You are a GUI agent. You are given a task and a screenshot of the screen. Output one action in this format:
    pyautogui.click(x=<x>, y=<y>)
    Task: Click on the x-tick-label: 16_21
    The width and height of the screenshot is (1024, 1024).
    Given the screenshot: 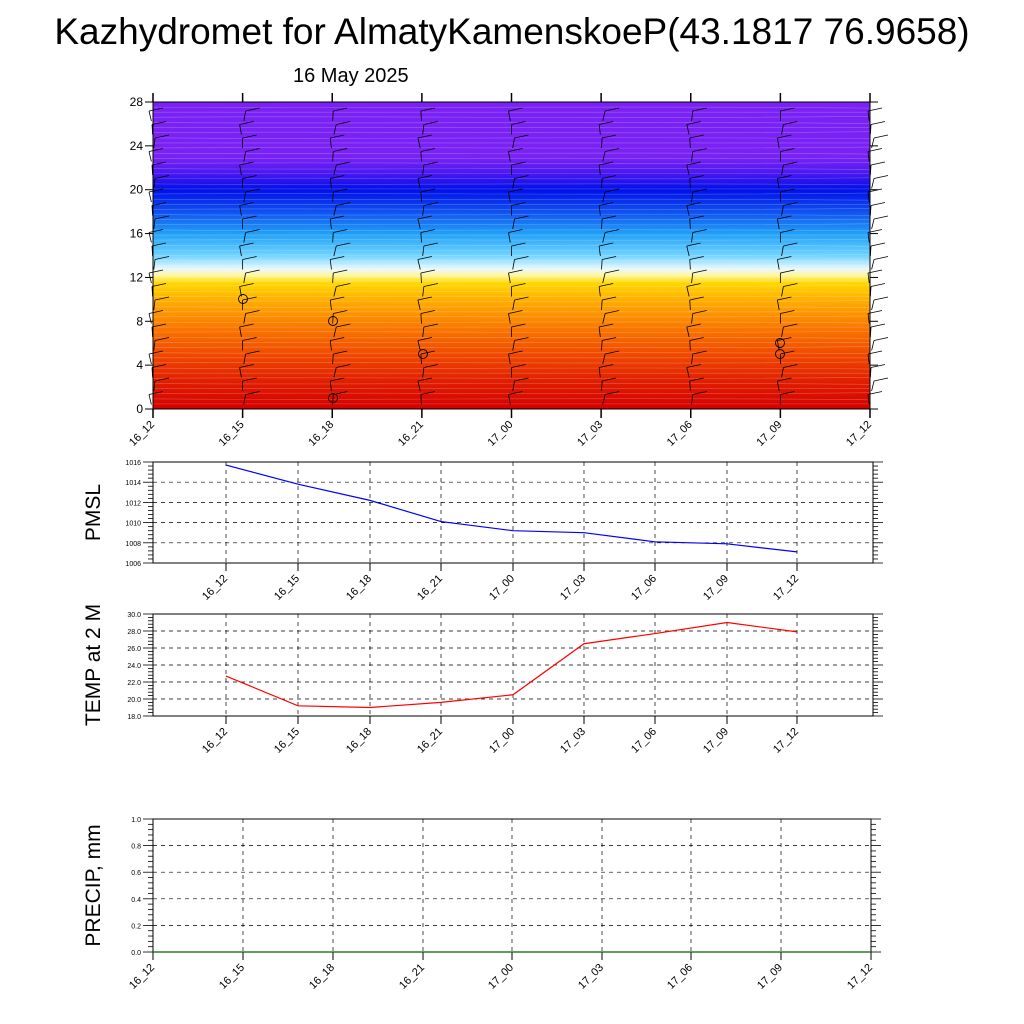 What is the action you would take?
    pyautogui.click(x=412, y=977)
    